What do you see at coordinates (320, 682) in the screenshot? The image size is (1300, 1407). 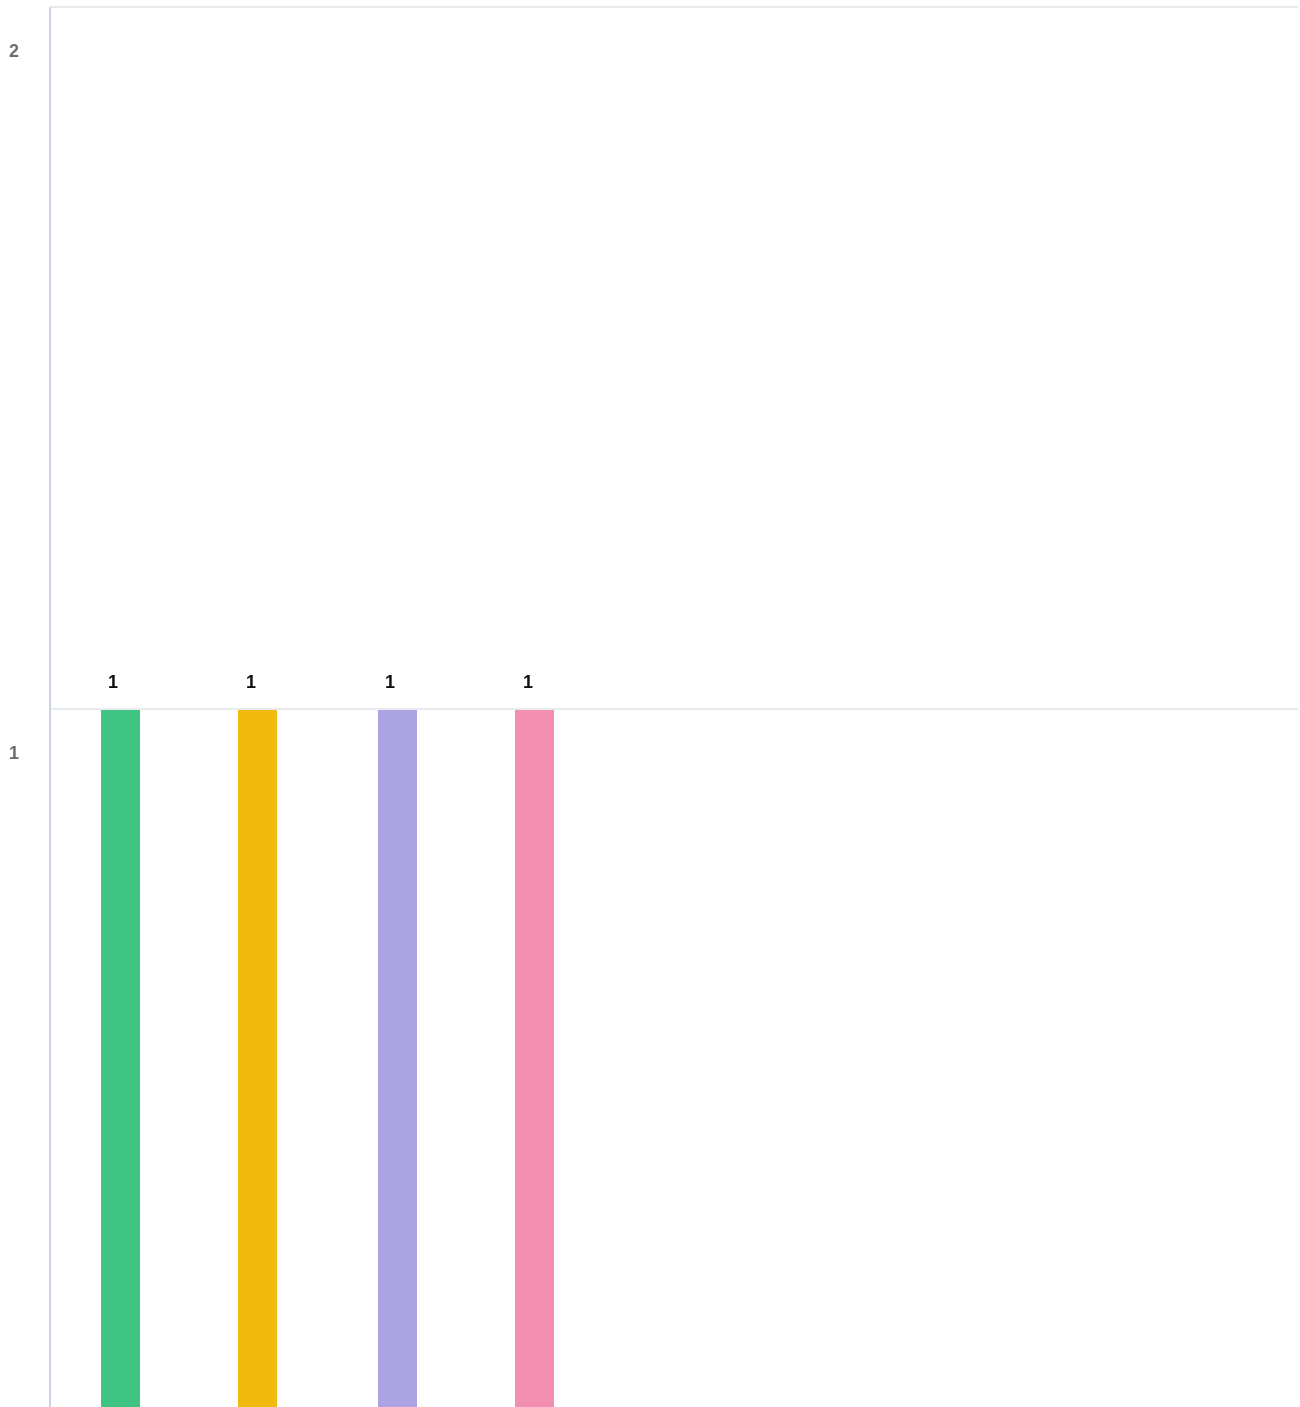 I see `data-labels: 1 1 1 1` at bounding box center [320, 682].